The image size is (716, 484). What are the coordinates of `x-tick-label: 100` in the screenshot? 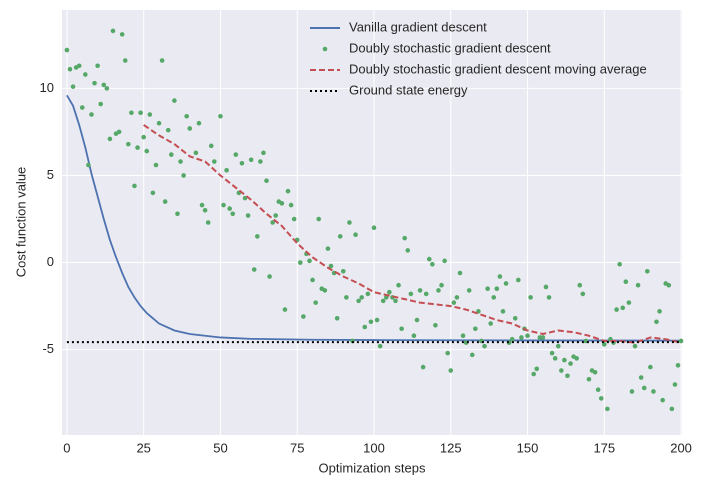 It's located at (374, 447).